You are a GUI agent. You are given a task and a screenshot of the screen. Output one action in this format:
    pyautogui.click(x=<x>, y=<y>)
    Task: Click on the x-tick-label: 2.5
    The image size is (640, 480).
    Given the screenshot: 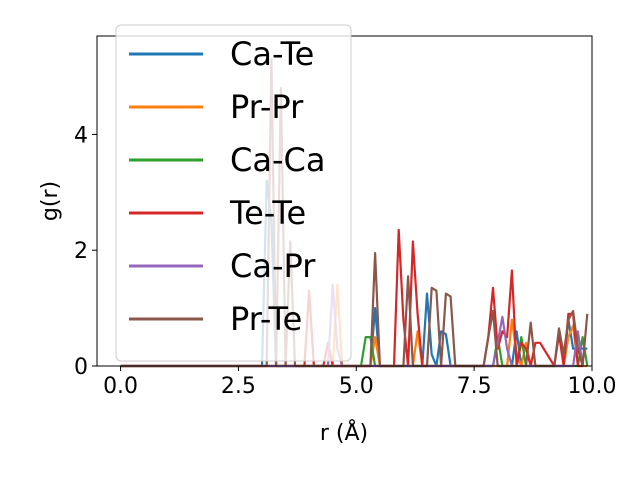 What is the action you would take?
    pyautogui.click(x=238, y=386)
    